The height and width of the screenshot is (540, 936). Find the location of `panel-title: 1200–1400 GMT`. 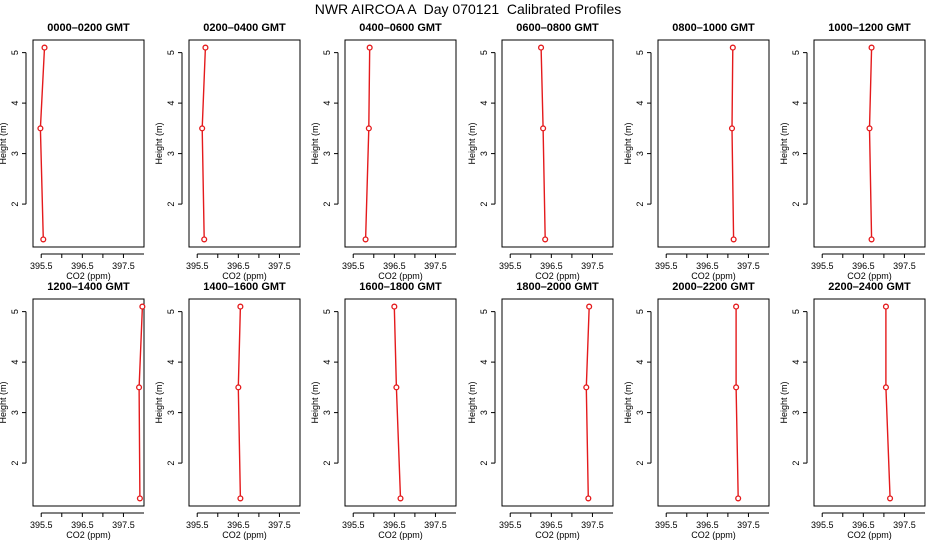

panel-title: 1200–1400 GMT is located at coordinates (88, 287).